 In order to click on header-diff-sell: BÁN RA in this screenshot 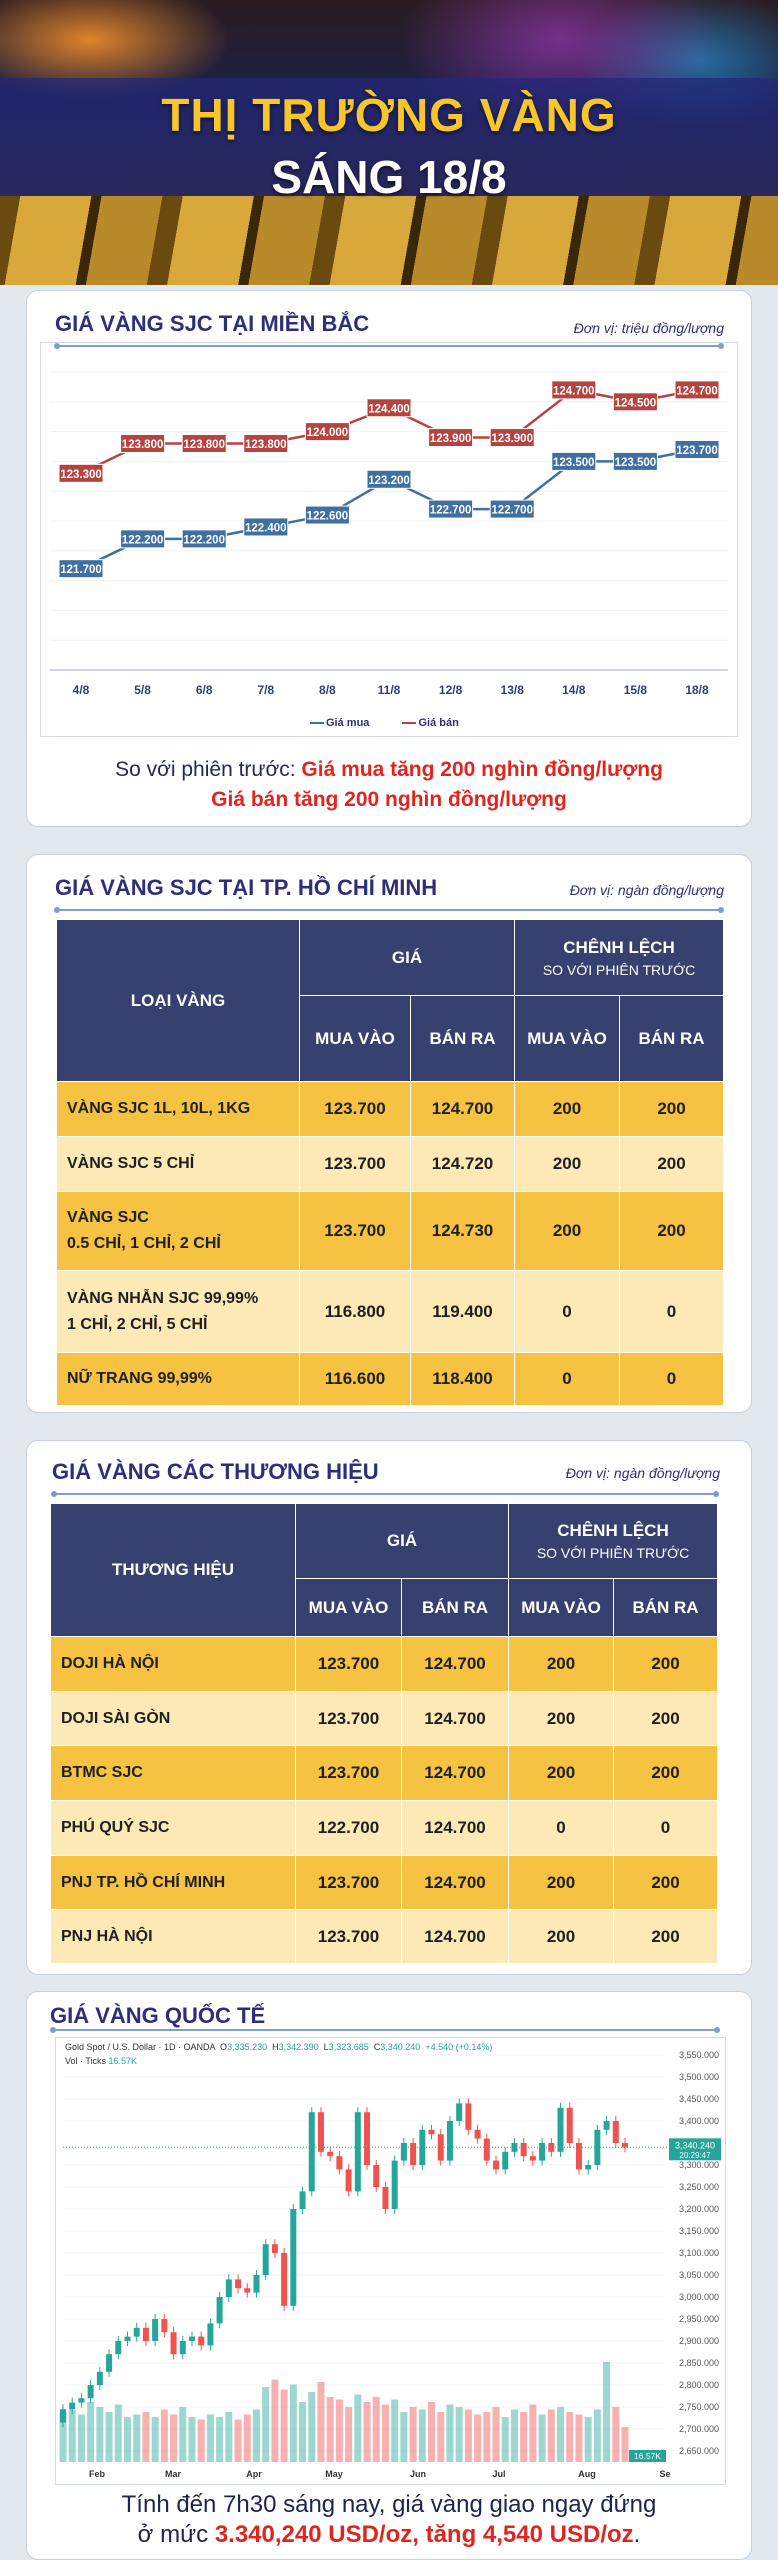, I will do `click(666, 1607)`.